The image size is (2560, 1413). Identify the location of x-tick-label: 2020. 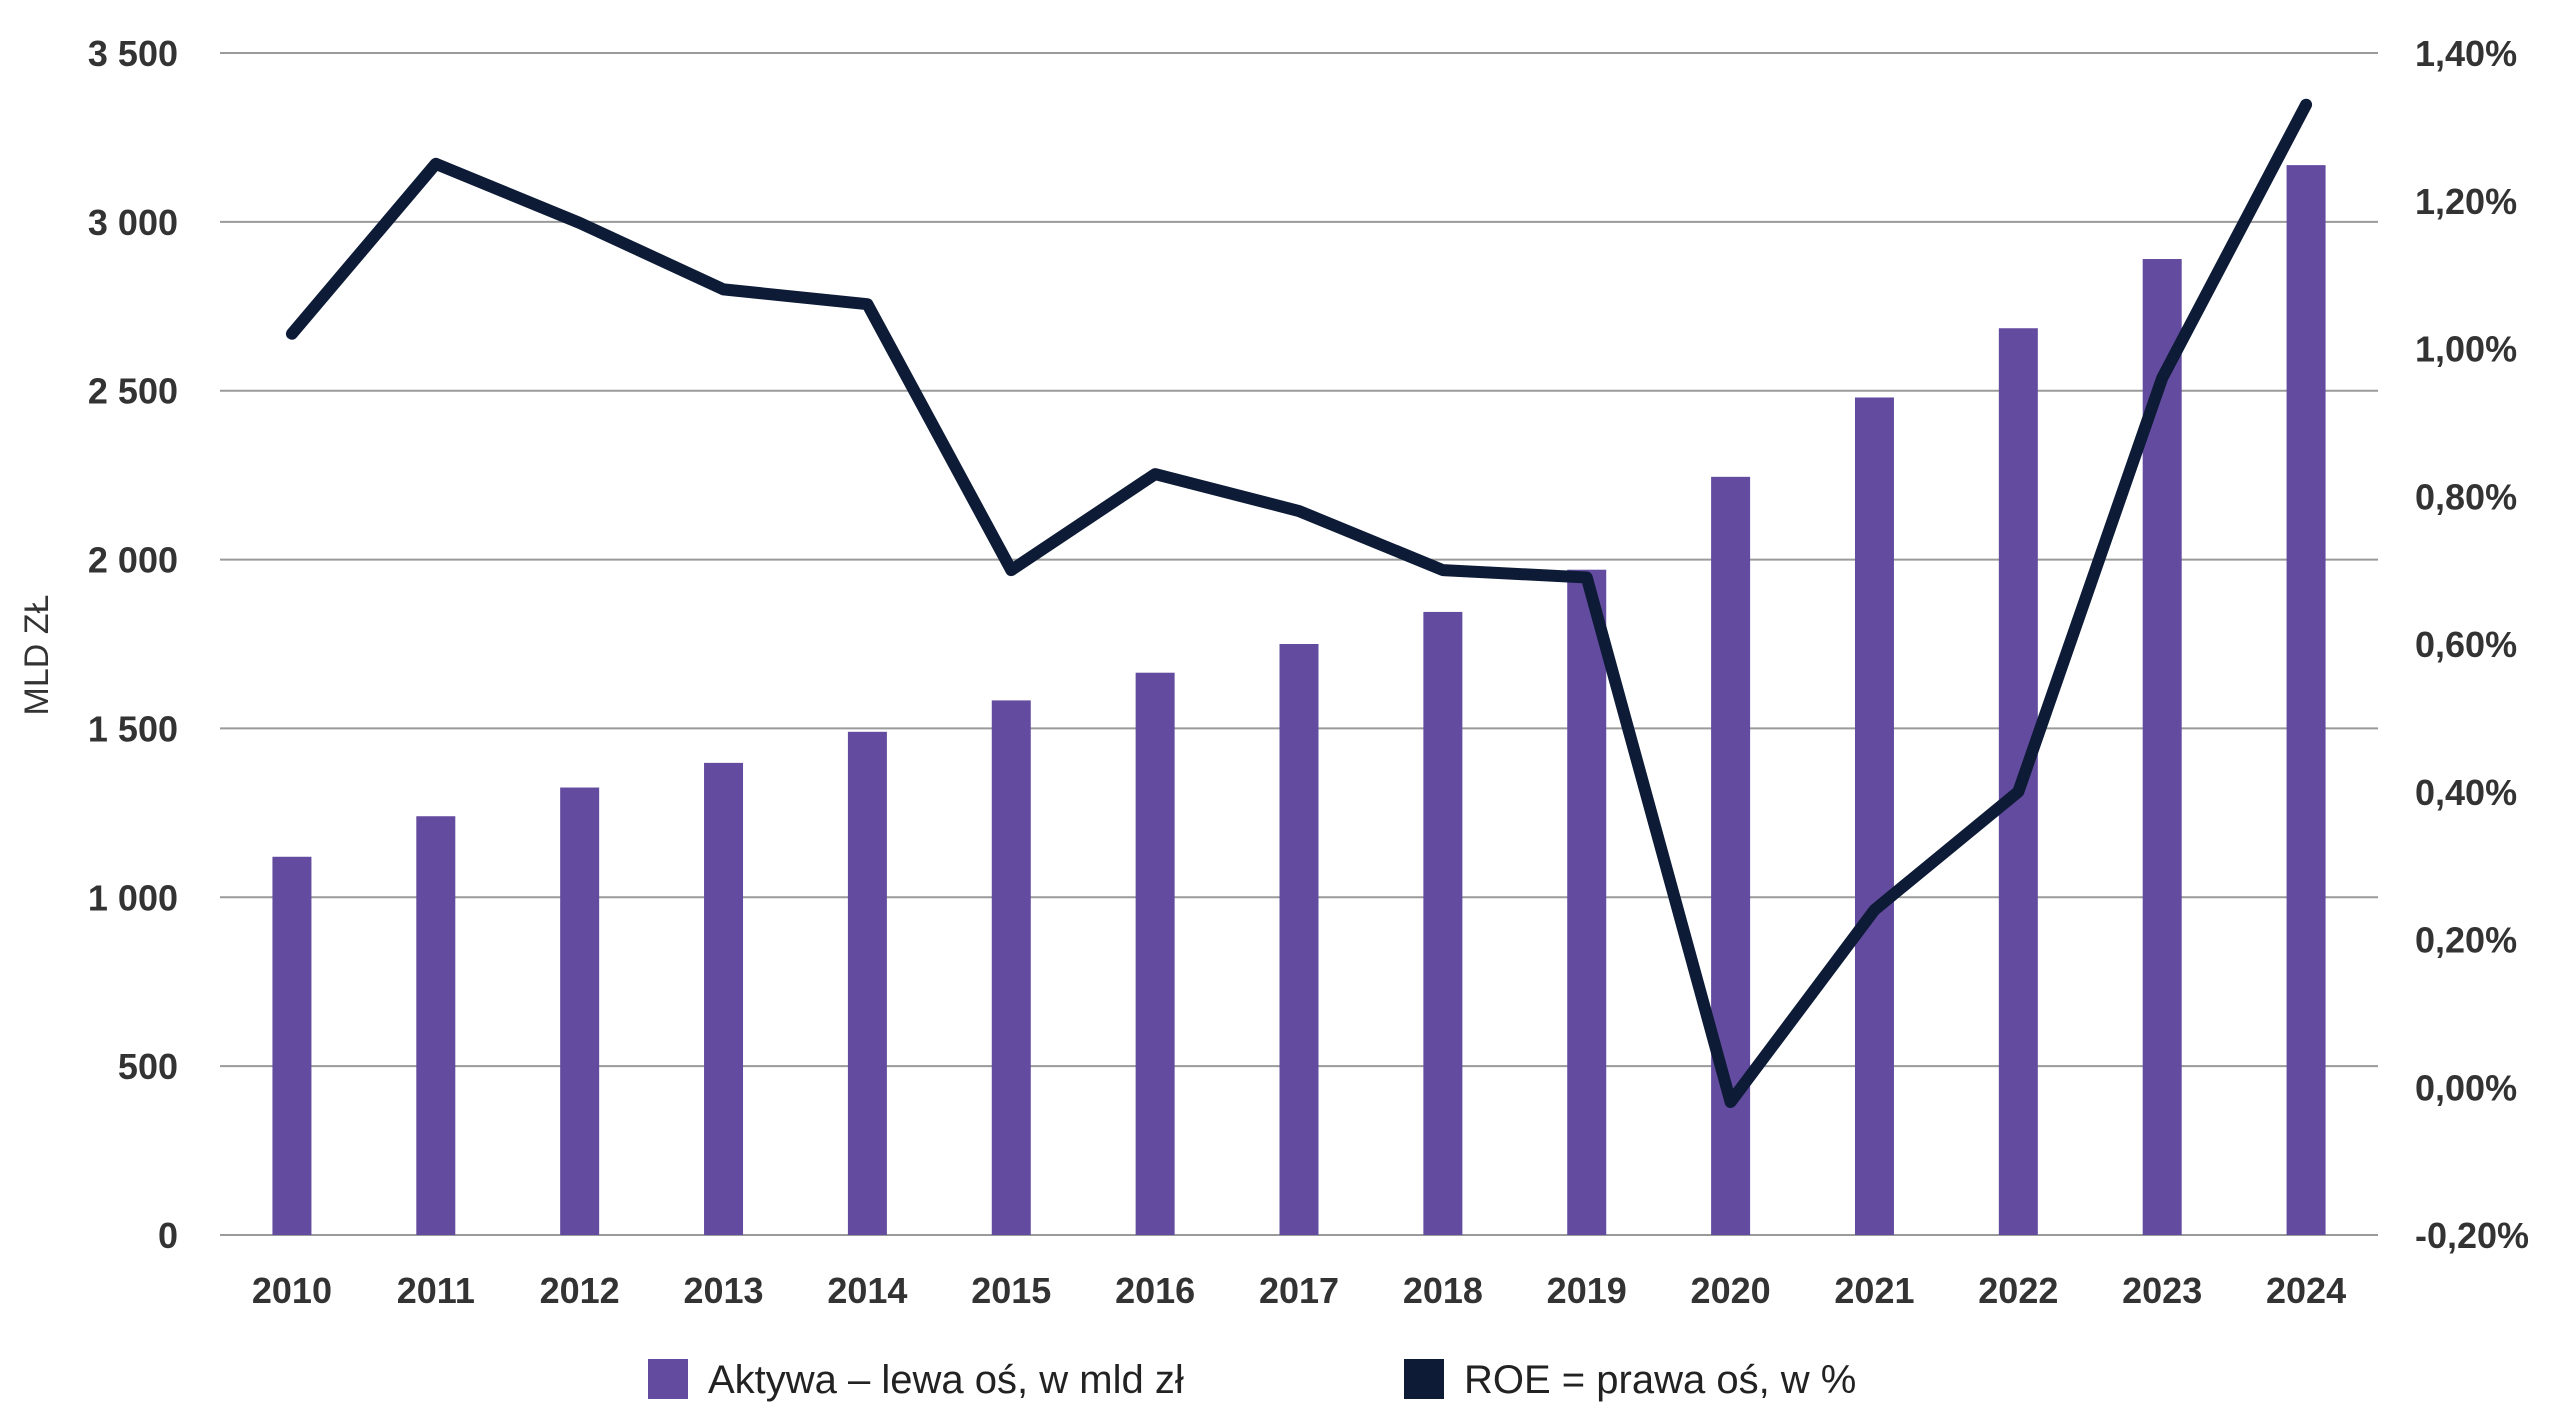
(1731, 1290).